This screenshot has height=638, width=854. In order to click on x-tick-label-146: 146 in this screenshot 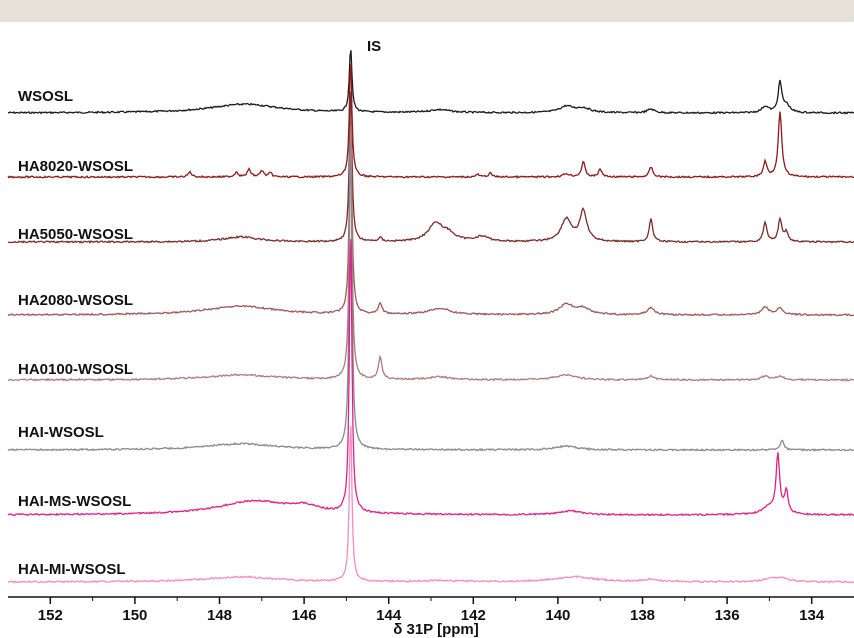, I will do `click(304, 615)`.